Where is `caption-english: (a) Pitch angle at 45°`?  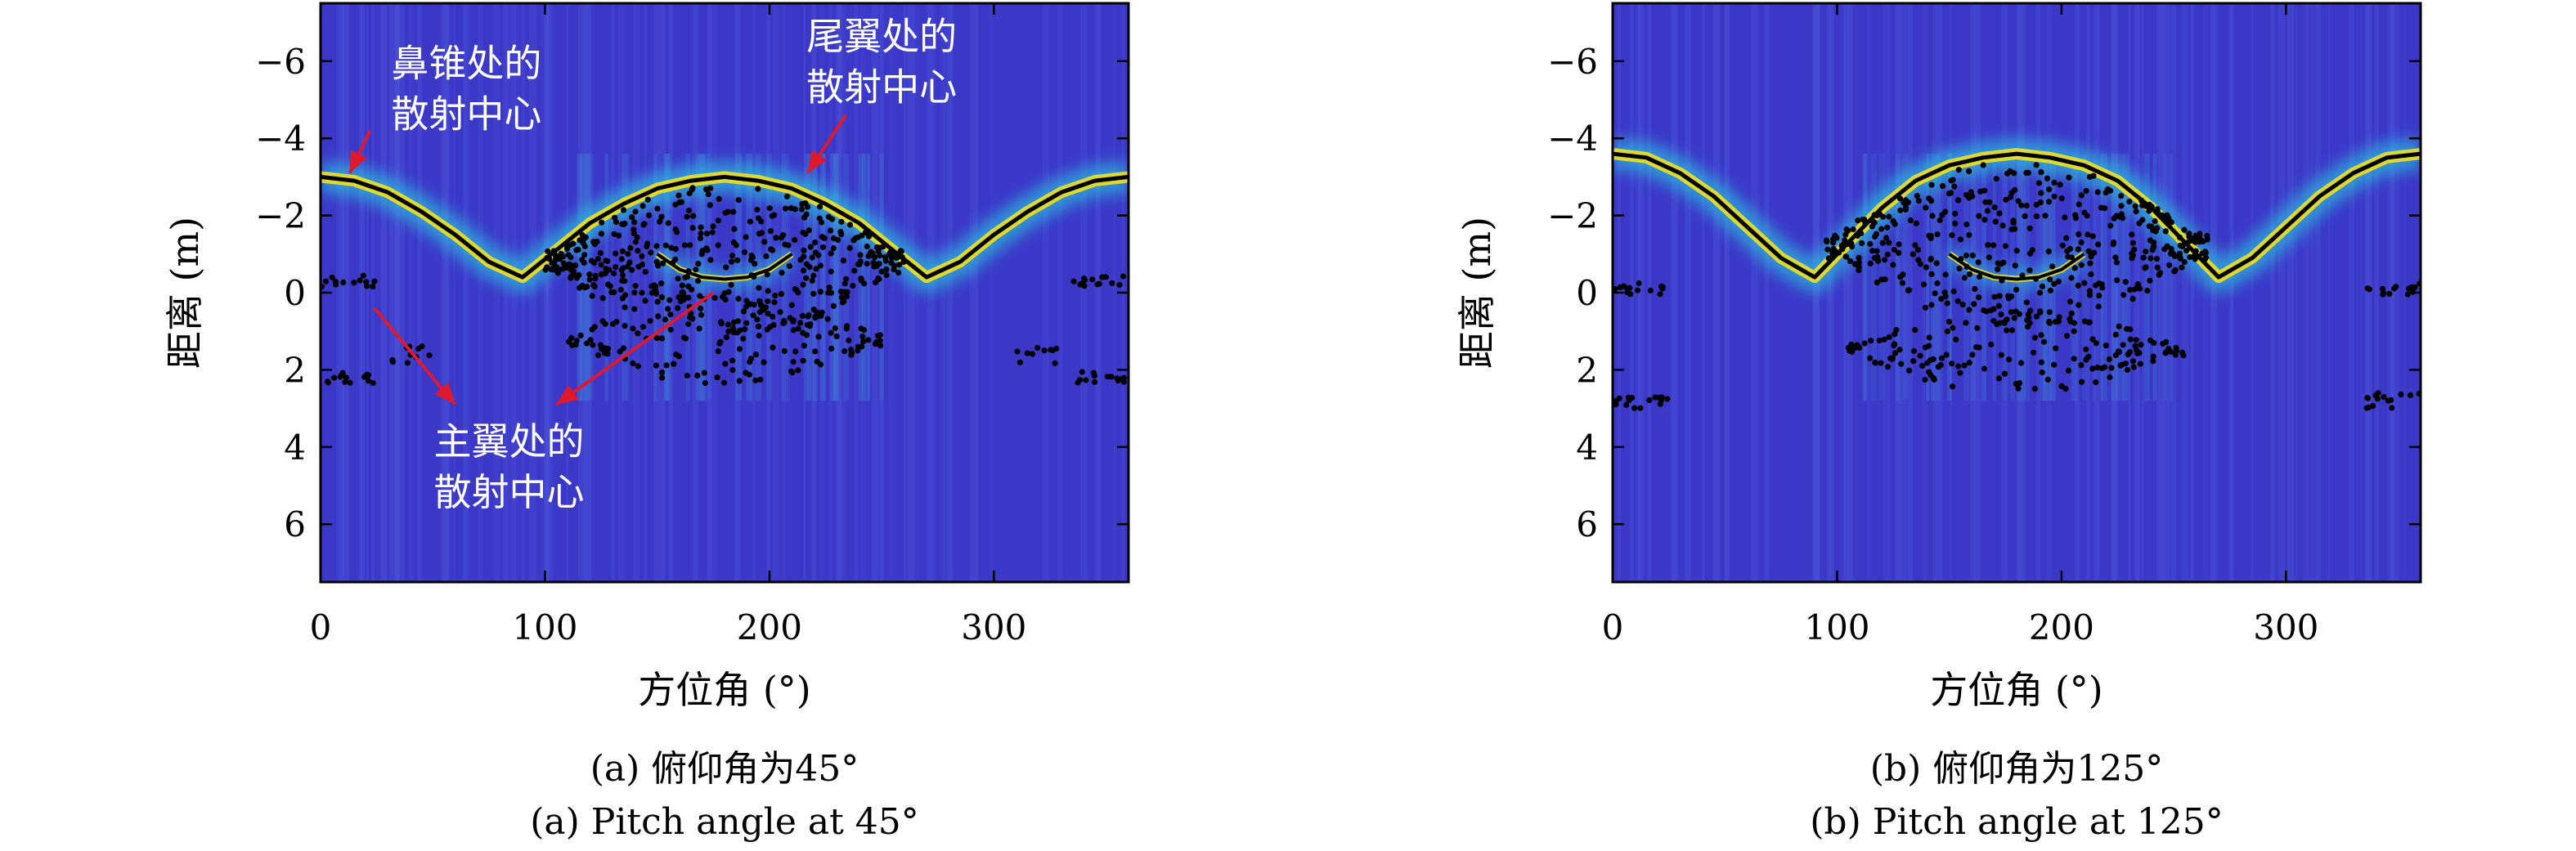
caption-english: (a) Pitch angle at 45° is located at coordinates (724, 822).